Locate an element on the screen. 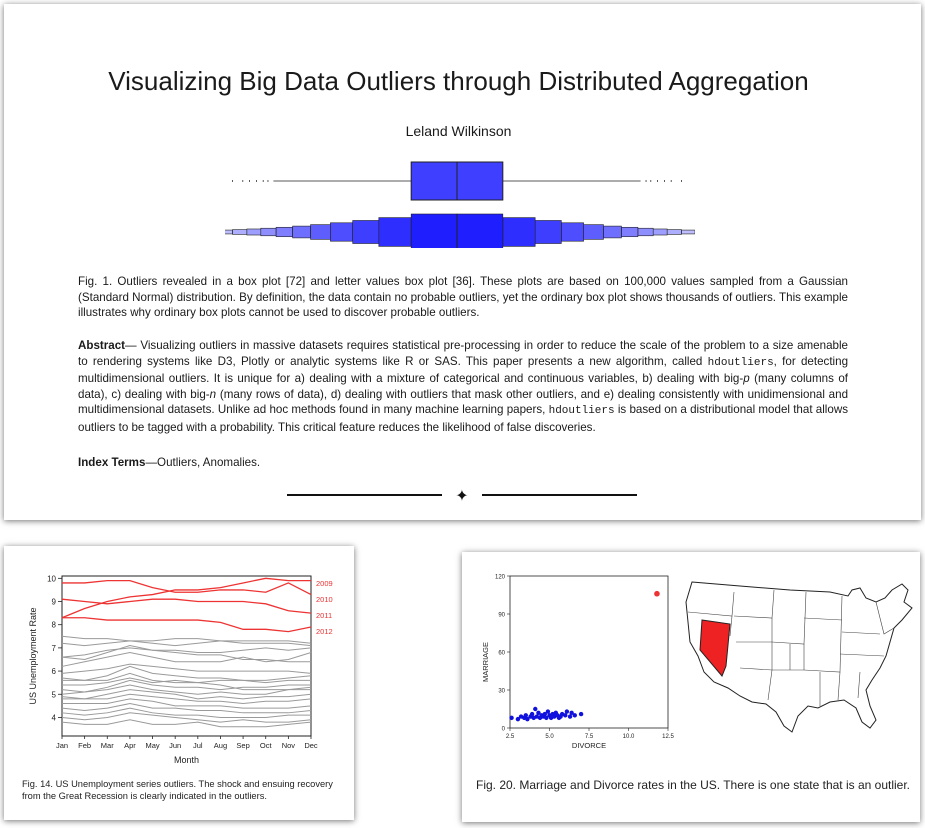 The width and height of the screenshot is (925, 828). y-tick-label: 5 is located at coordinates (54, 694).